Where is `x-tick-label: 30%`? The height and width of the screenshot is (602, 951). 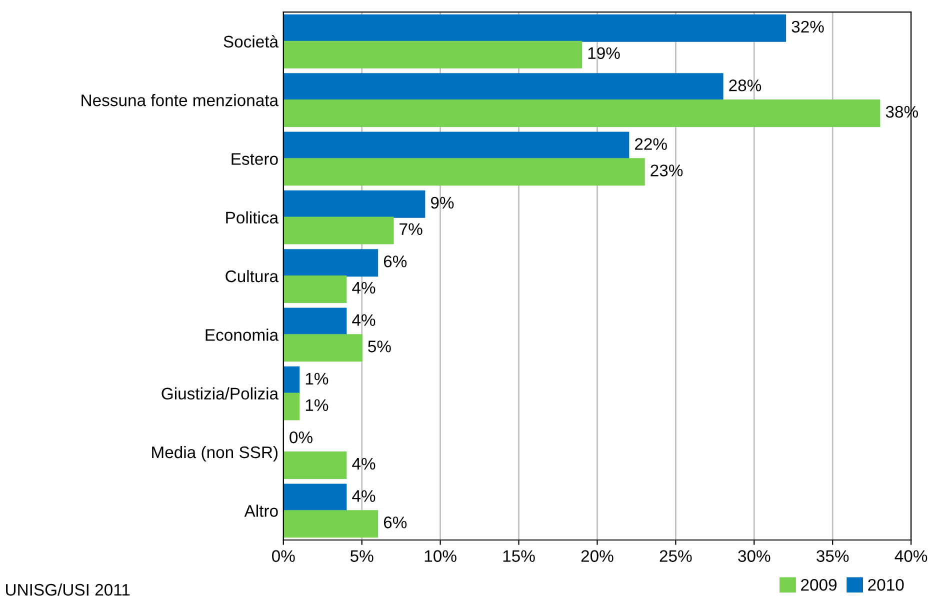 x-tick-label: 30% is located at coordinates (754, 556).